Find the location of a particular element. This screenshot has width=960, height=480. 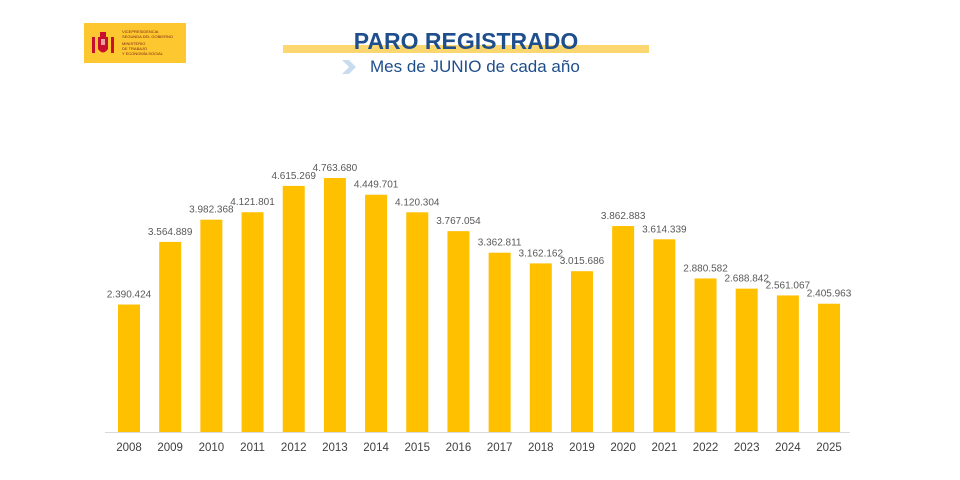

data-label: 2.390.424 is located at coordinates (129, 295).